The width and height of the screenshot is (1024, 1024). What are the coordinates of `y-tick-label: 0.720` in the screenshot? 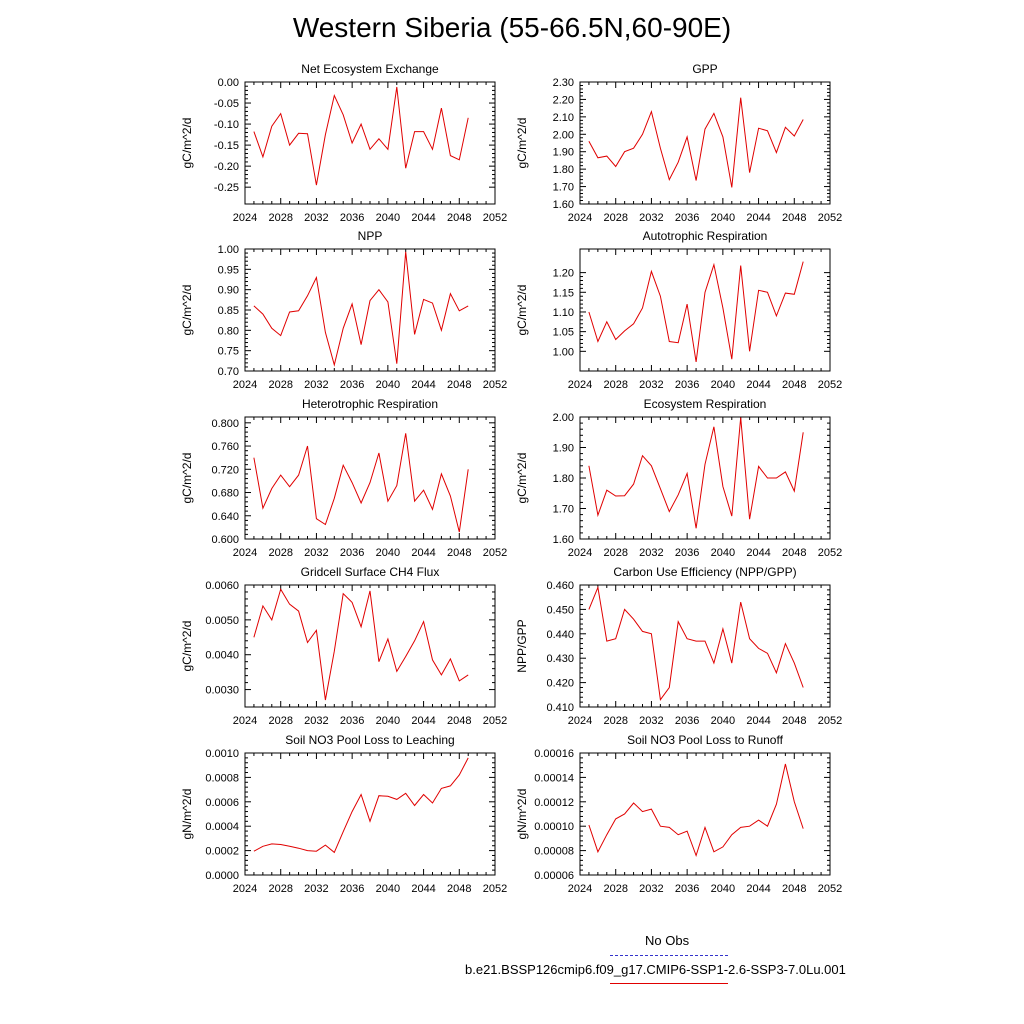 It's located at (225, 470).